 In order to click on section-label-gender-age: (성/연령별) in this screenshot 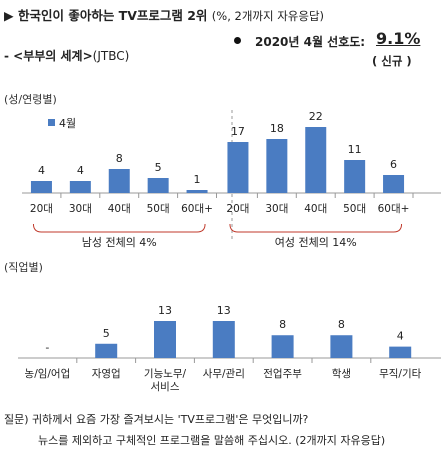, I will do `click(30, 99)`.